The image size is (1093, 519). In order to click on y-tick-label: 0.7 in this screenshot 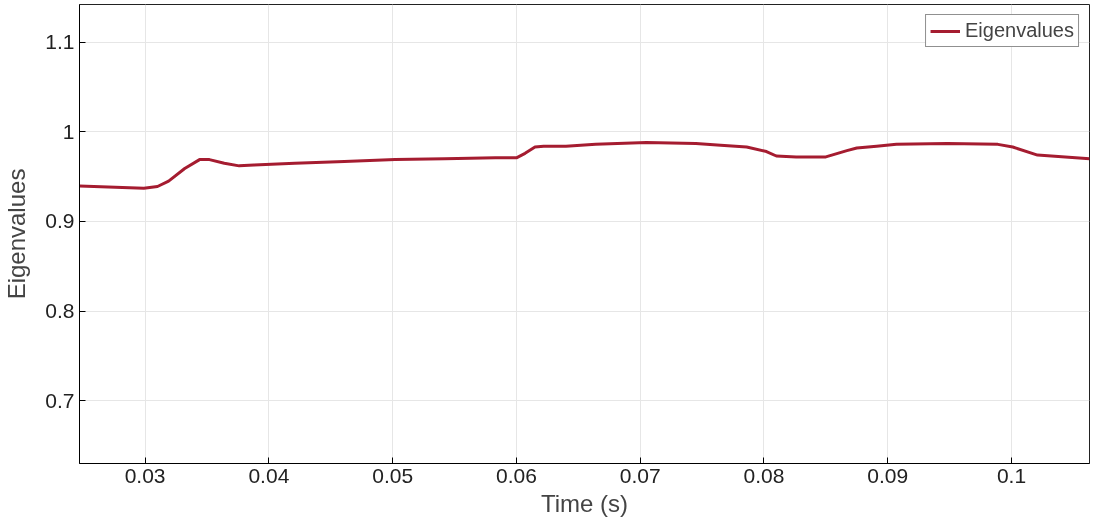, I will do `click(60, 400)`.